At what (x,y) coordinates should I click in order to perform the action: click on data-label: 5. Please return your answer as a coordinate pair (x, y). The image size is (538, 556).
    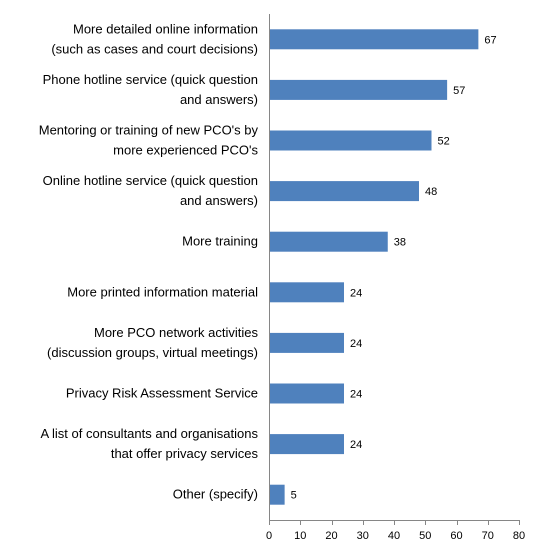
    Looking at the image, I should click on (294, 496).